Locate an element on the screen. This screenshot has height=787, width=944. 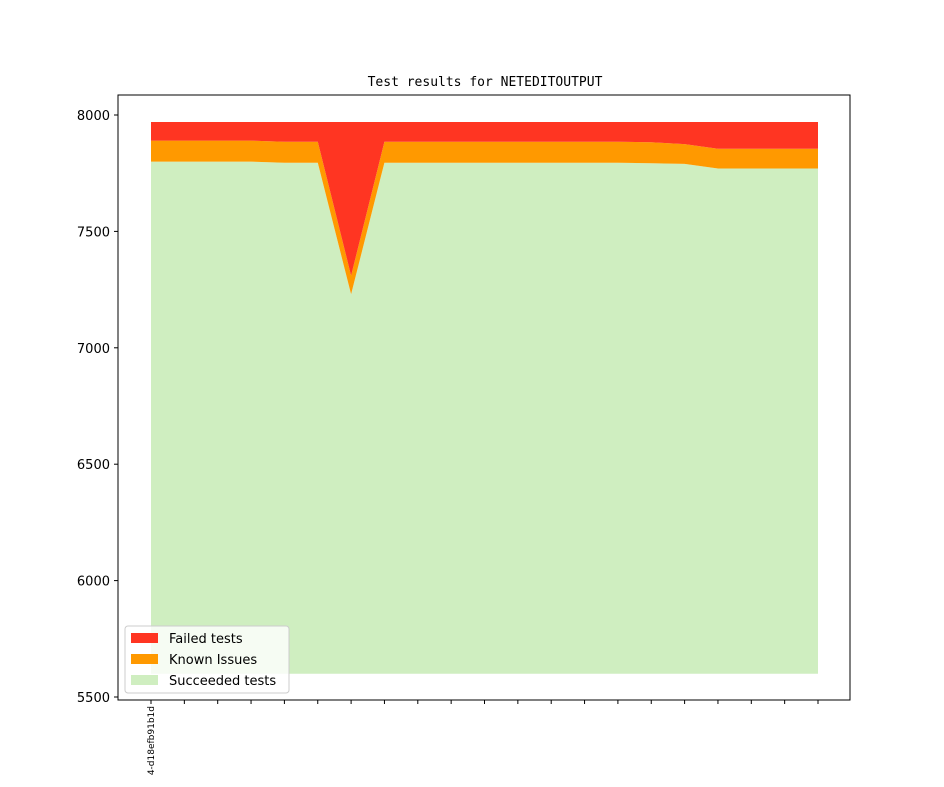
y-tick-label: 8000 is located at coordinates (93, 116).